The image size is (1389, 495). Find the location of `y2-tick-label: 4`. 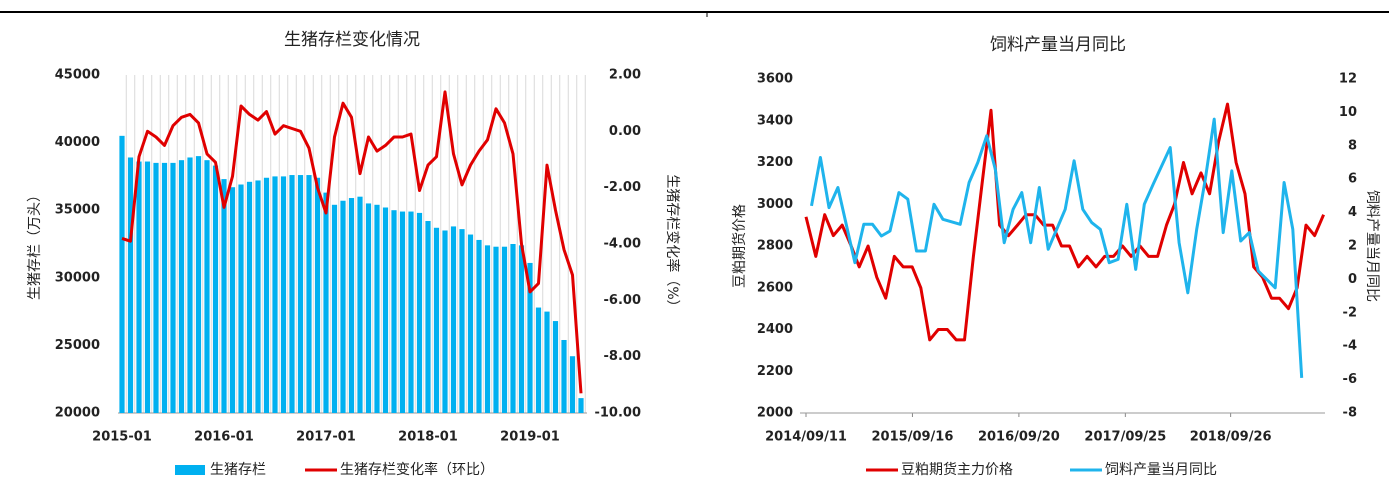

y2-tick-label: 4 is located at coordinates (1352, 212).